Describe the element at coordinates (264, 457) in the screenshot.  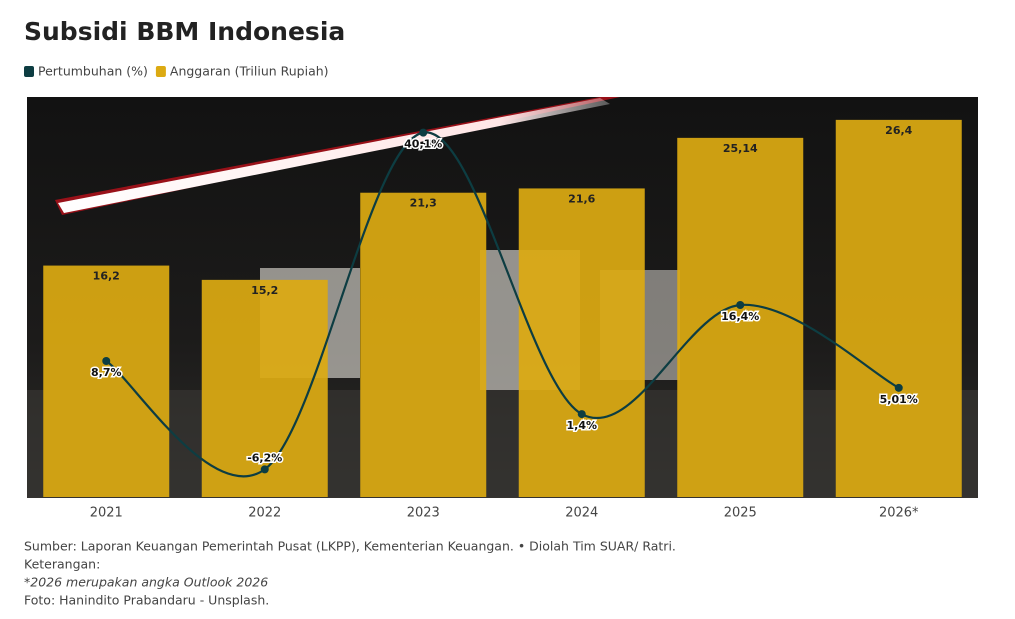
I see `line-value-label: -6,2%` at that location.